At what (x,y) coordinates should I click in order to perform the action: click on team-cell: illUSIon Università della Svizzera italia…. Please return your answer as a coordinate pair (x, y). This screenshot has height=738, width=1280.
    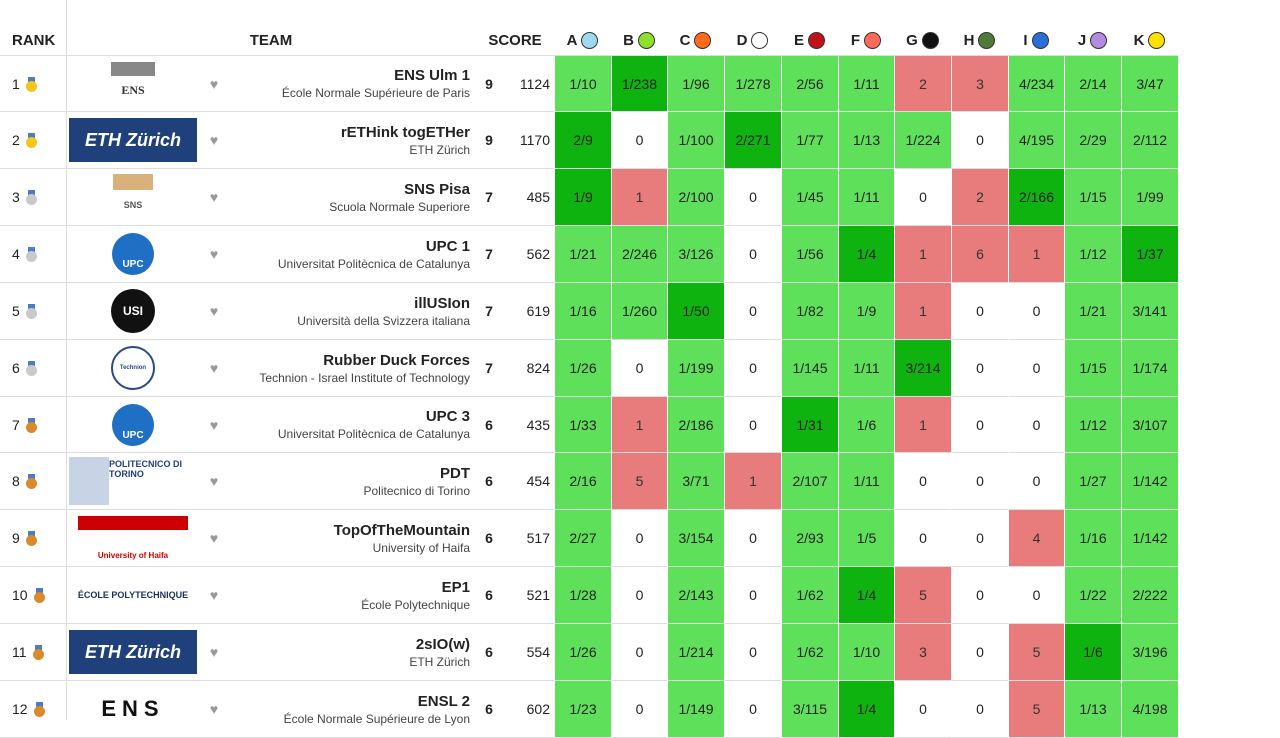
    Looking at the image, I should click on (352, 311).